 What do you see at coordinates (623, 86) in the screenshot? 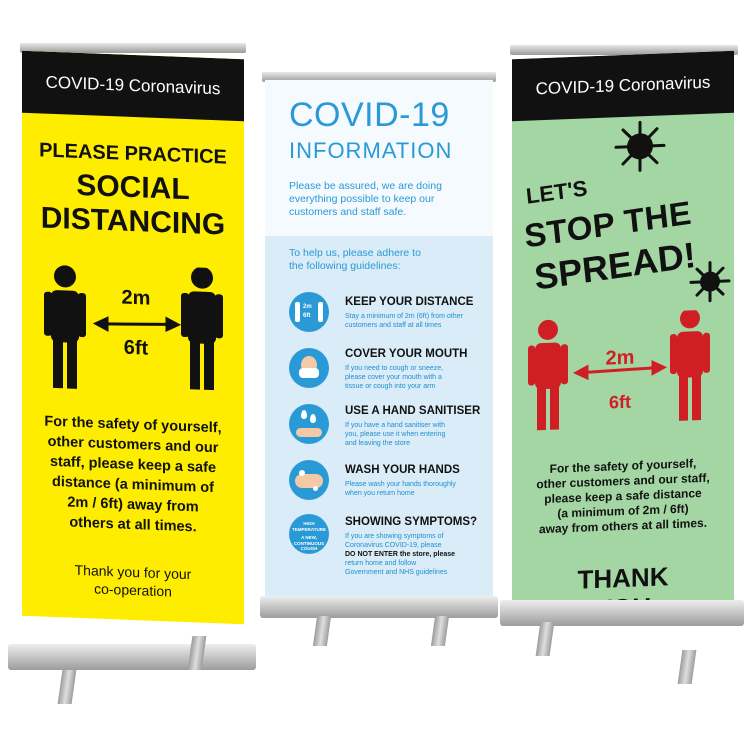
I see `right-banner-header: COVID-19 Coronavirus` at bounding box center [623, 86].